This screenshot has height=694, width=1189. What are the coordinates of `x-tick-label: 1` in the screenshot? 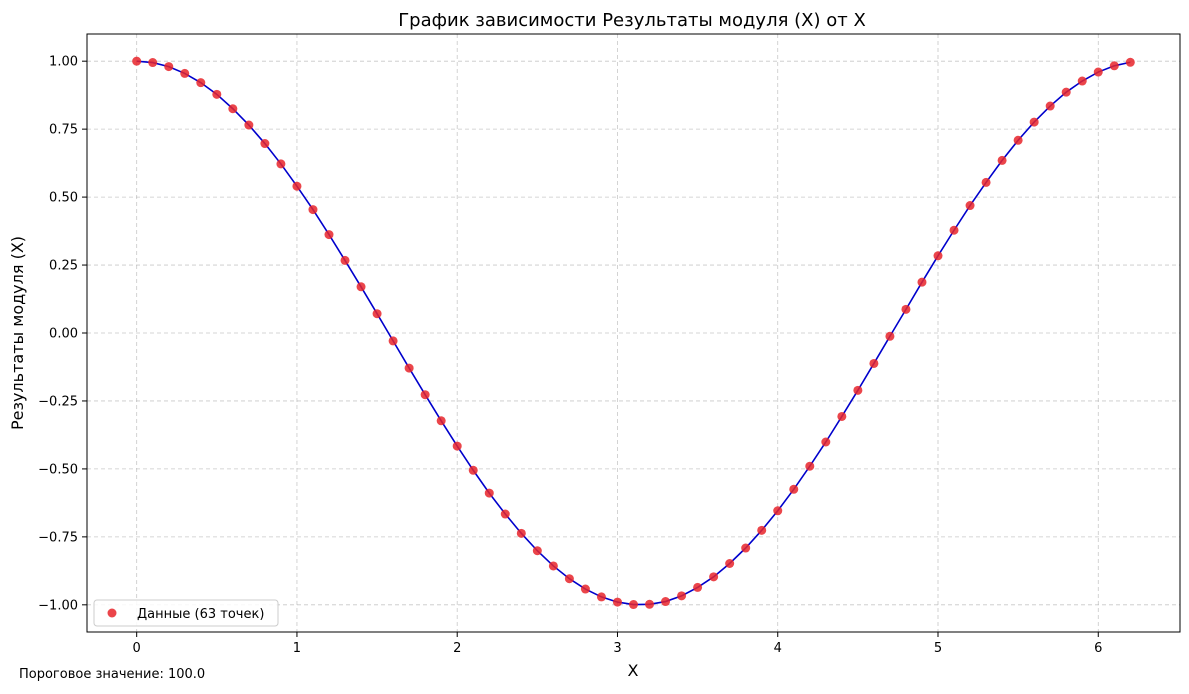 It's located at (297, 648).